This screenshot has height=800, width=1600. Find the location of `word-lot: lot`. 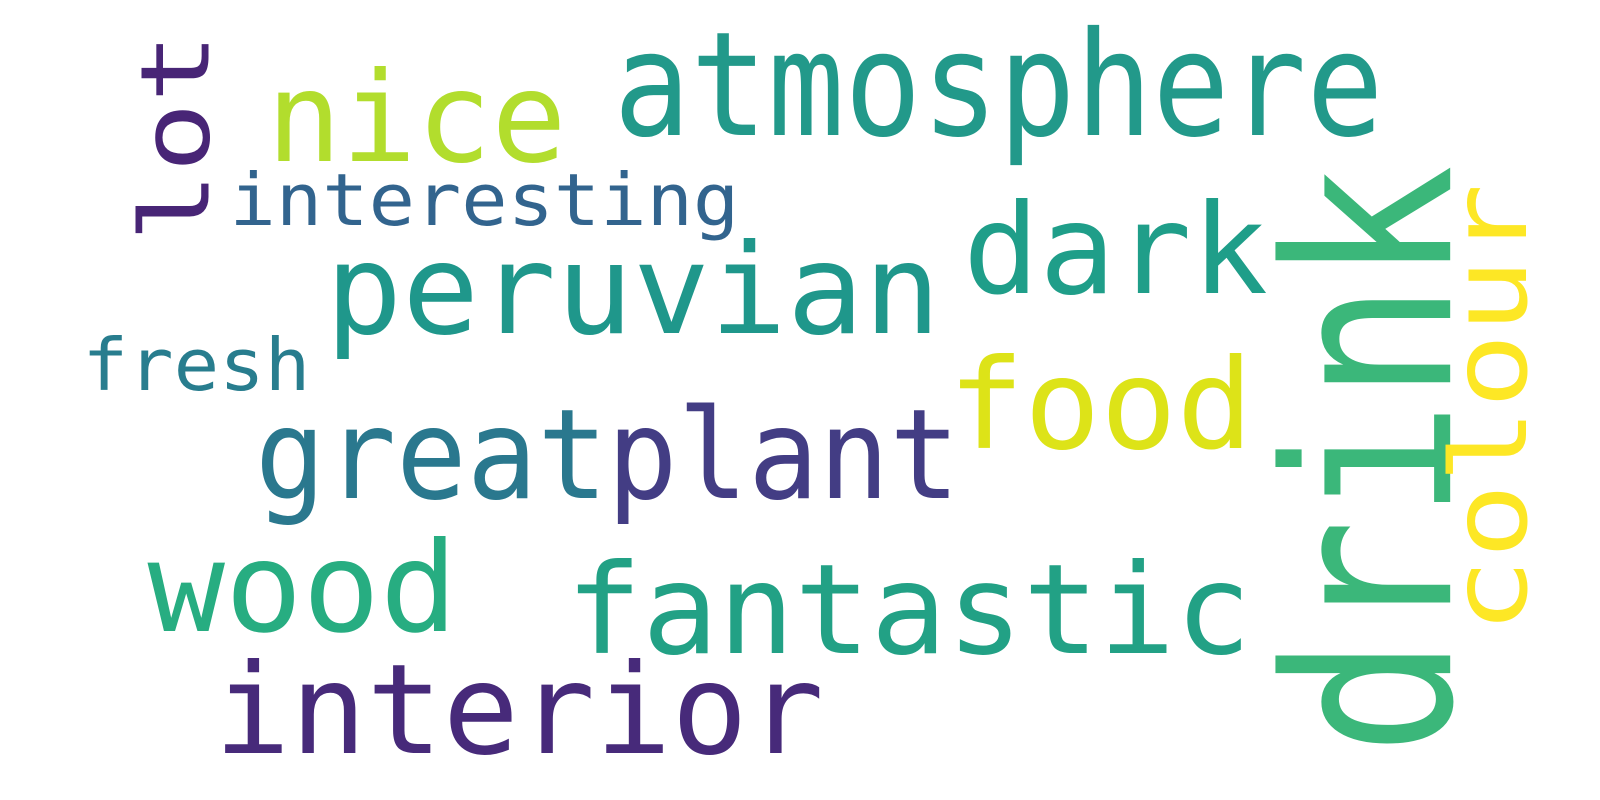

word-lot: lot is located at coordinates (176, 137).